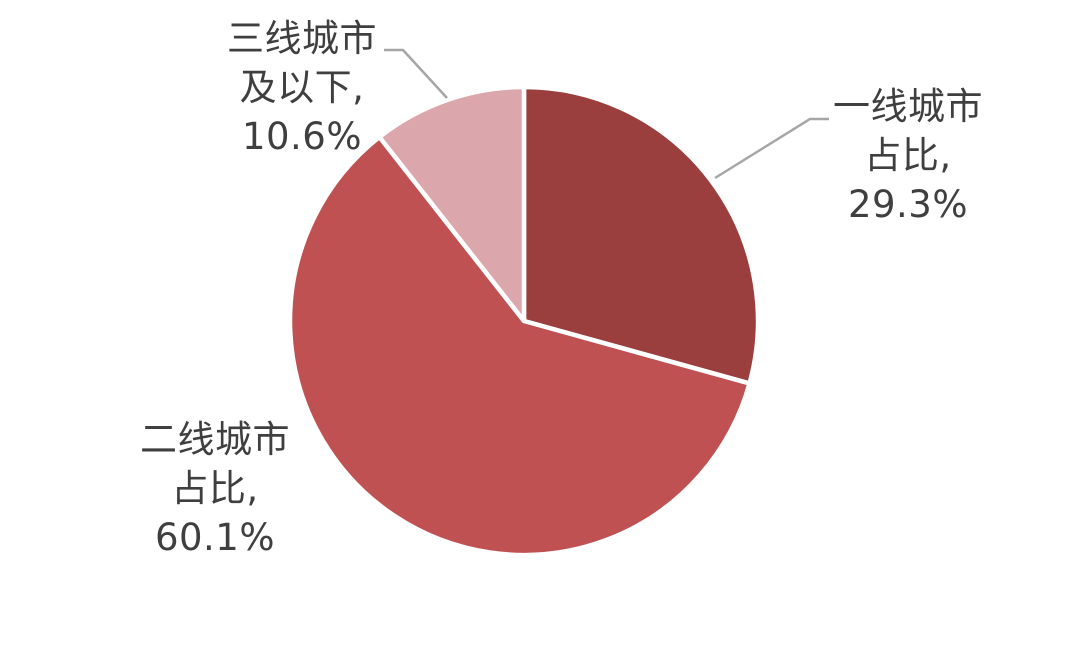  Describe the element at coordinates (416, 73) in the screenshot. I see `leader-line-third-tier` at that location.